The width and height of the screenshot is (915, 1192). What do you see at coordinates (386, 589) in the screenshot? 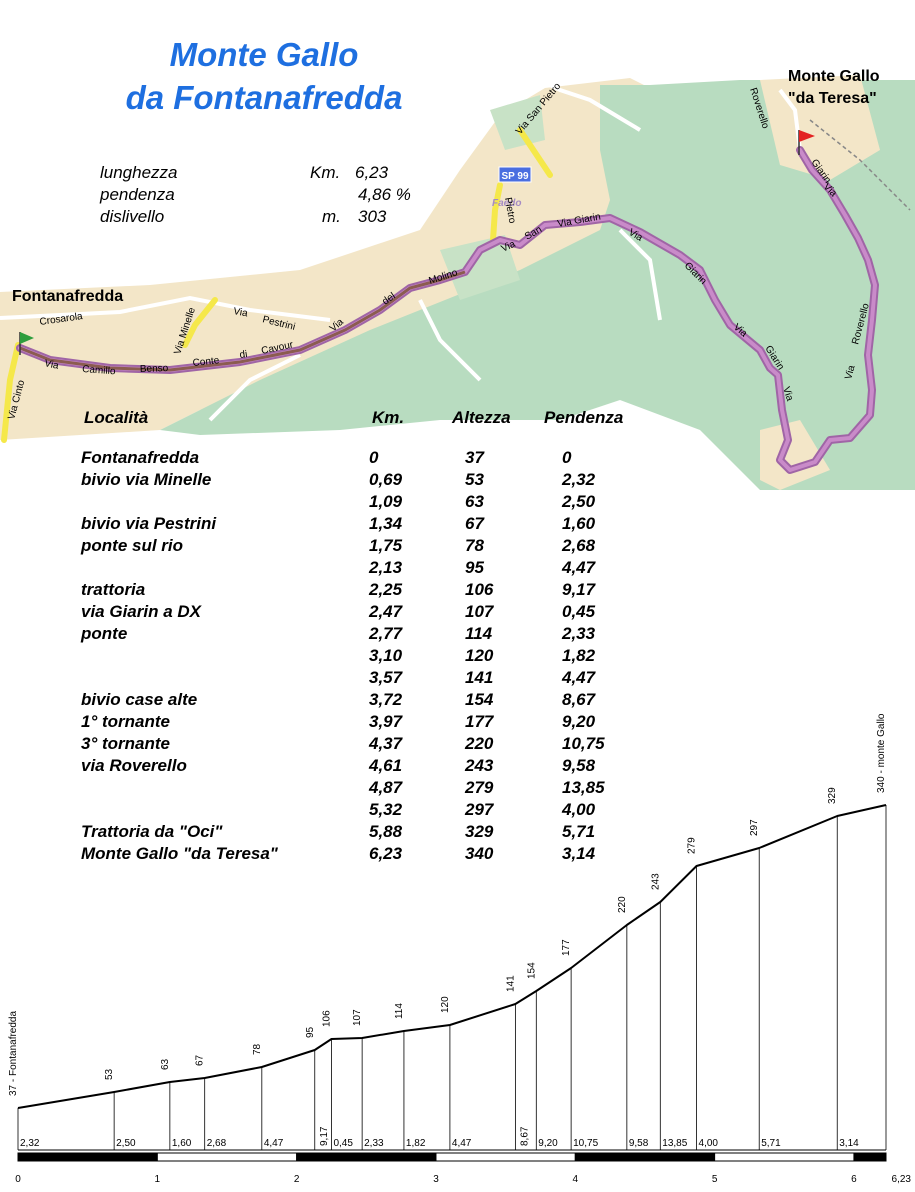
I see `table-cell-km: 2,25` at bounding box center [386, 589].